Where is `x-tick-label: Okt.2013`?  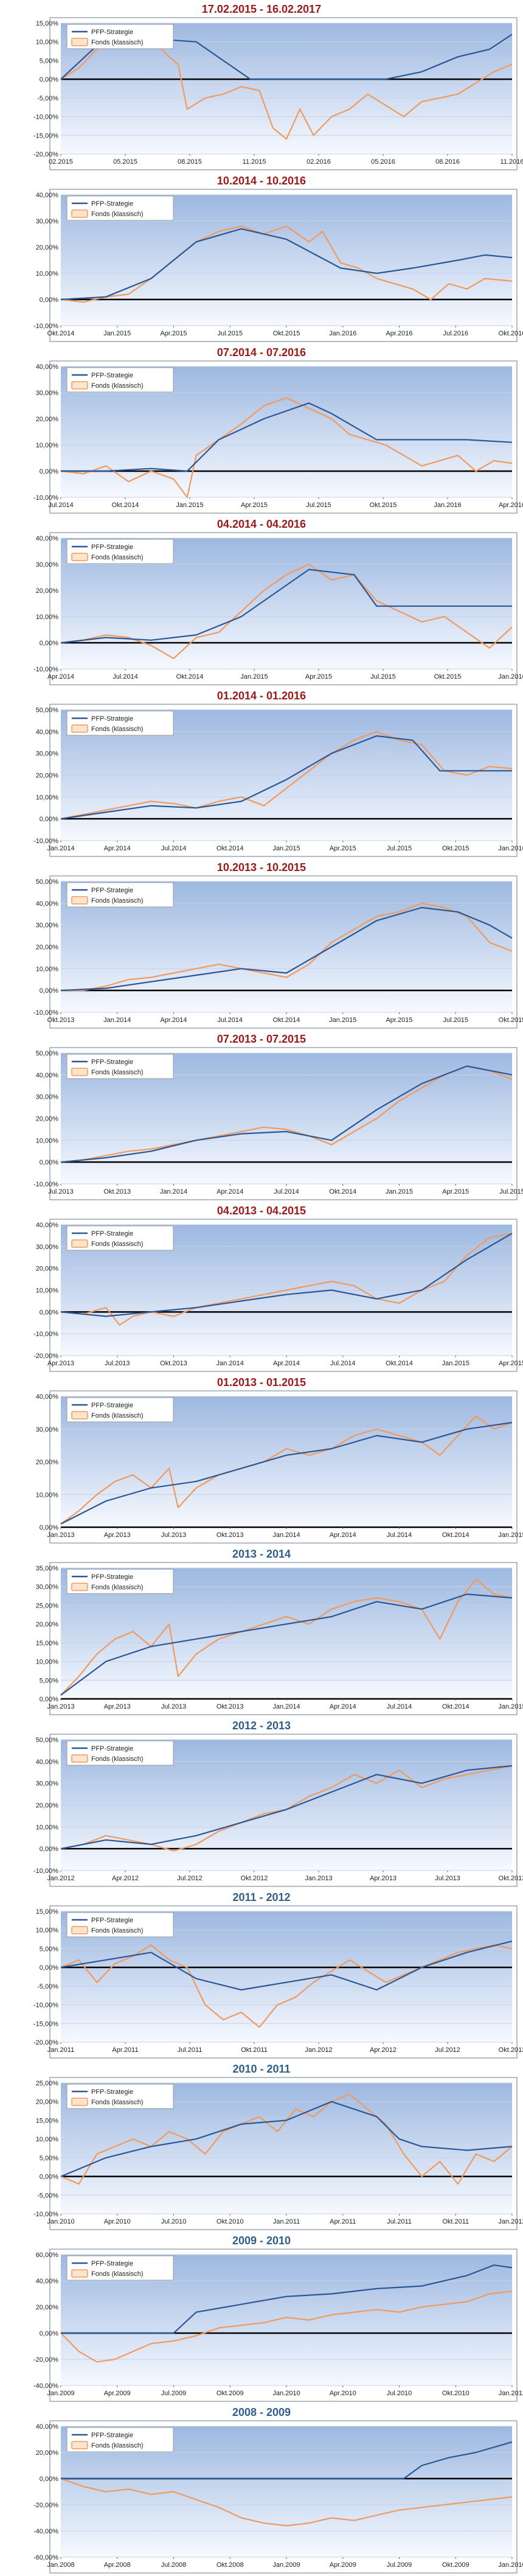 x-tick-label: Okt.2013 is located at coordinates (230, 1535).